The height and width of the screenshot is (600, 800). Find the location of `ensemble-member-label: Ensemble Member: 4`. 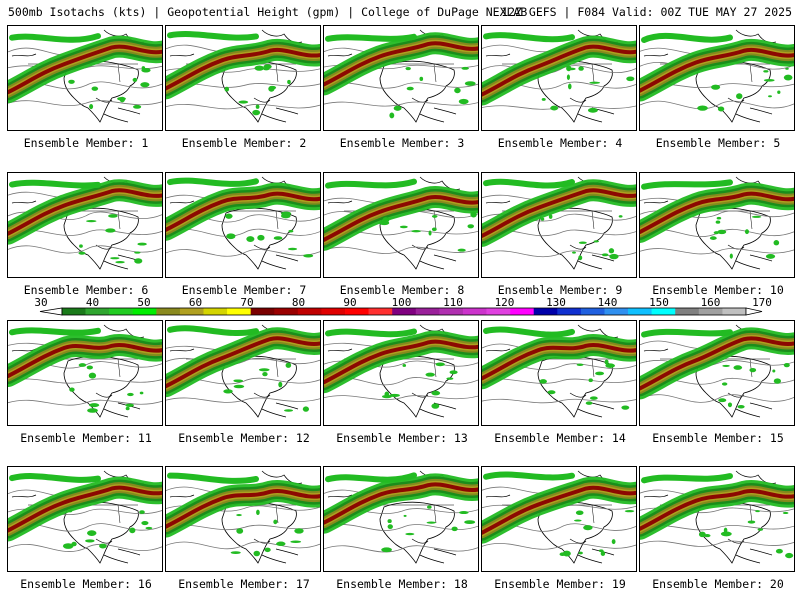

ensemble-member-label: Ensemble Member: 4 is located at coordinates (560, 143).